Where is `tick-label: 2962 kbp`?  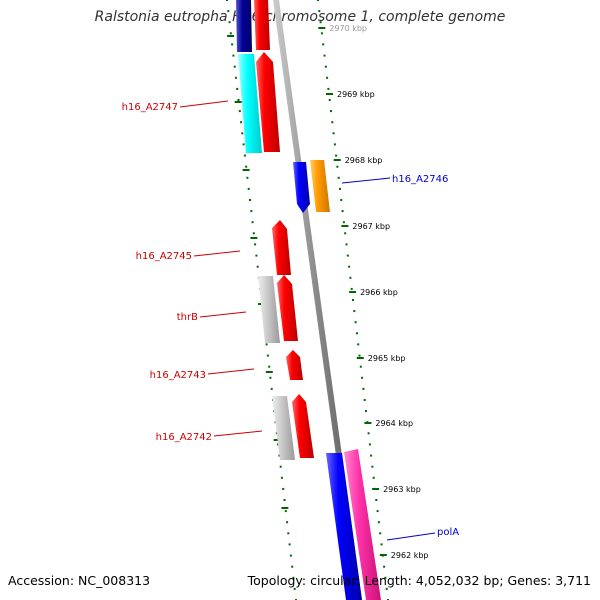 tick-label: 2962 kbp is located at coordinates (410, 555).